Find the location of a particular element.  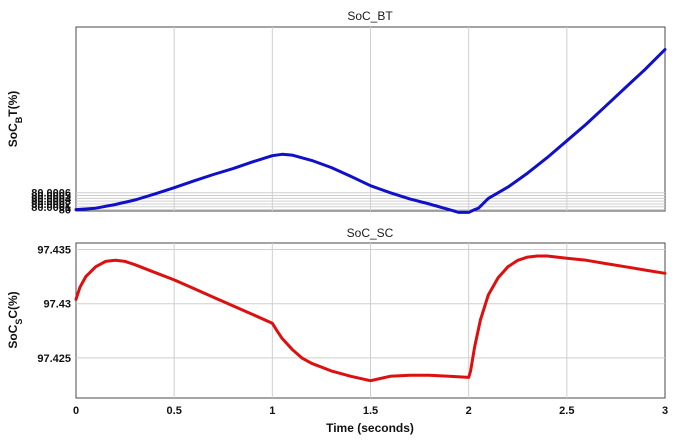

x-axis-label: Time (seconds) is located at coordinates (370, 428).